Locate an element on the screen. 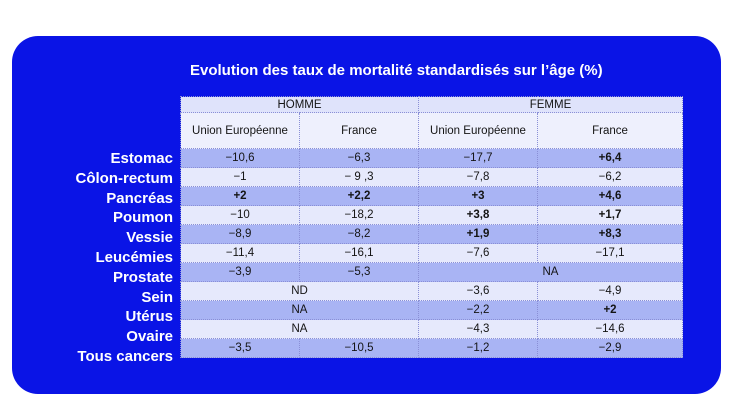  row-label: Leucémies is located at coordinates (134, 257).